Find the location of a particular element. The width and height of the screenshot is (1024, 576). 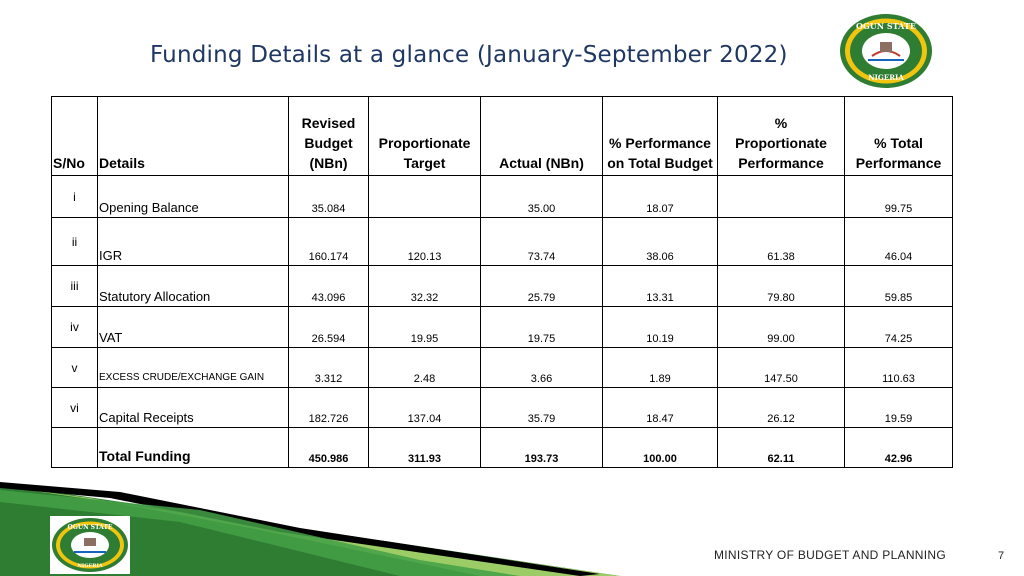

cell-details: Capital Receipts is located at coordinates (193, 407).